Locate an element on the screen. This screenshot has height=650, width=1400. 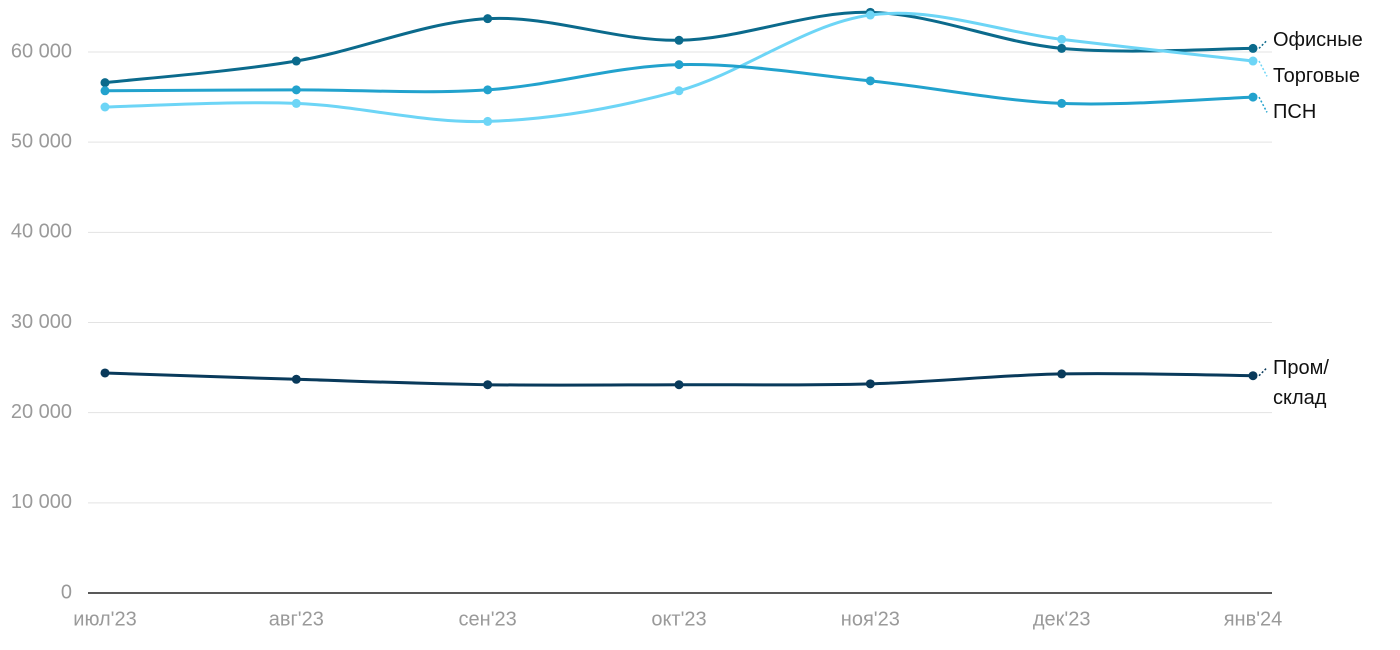
y-tick-label: 60 000 is located at coordinates (41, 51).